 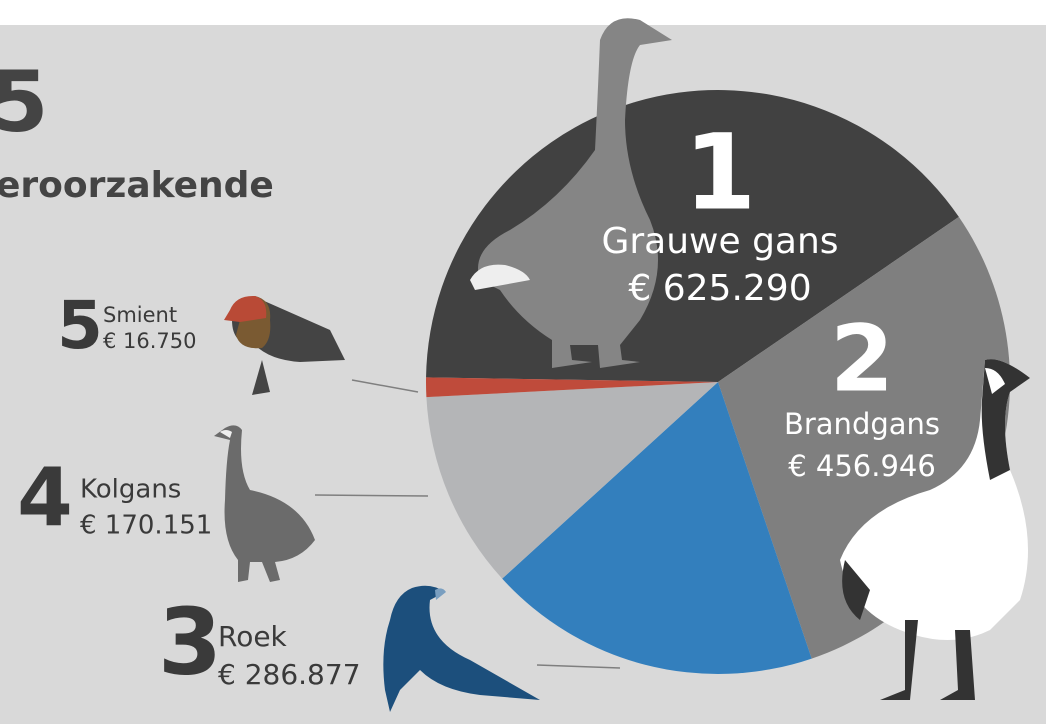 I want to click on category-label: Kolgans, so click(x=130, y=490).